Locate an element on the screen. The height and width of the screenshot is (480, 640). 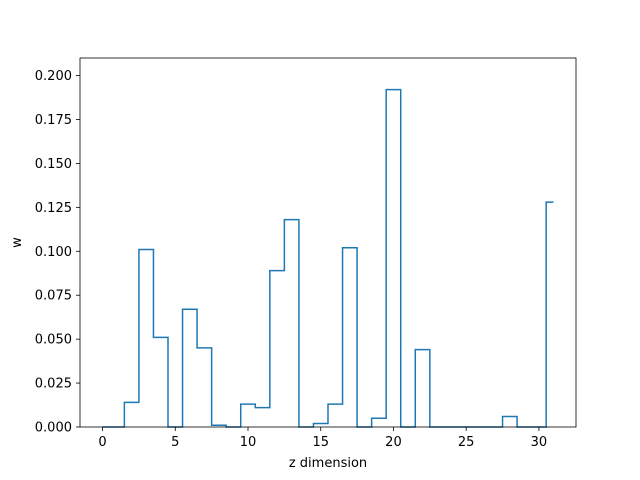
y-tick-label: 0.000 is located at coordinates (53, 428).